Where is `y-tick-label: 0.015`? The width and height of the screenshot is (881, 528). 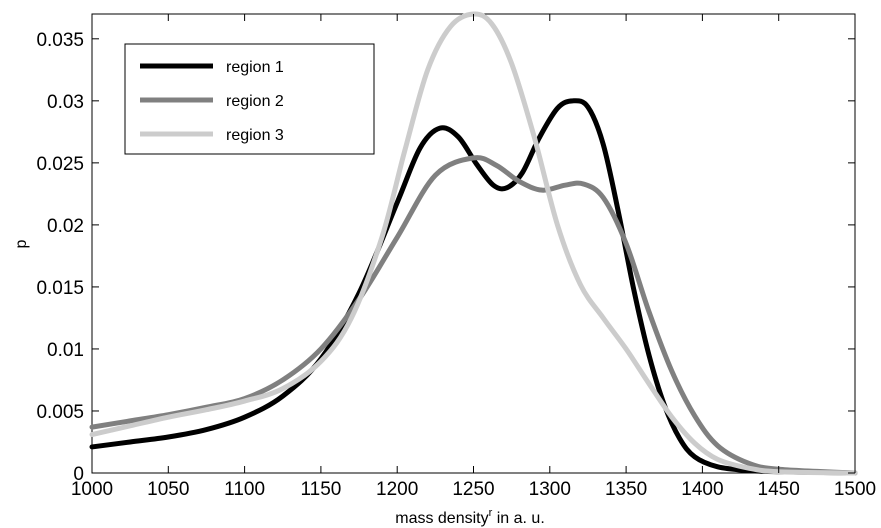
y-tick-label: 0.015 is located at coordinates (60, 288).